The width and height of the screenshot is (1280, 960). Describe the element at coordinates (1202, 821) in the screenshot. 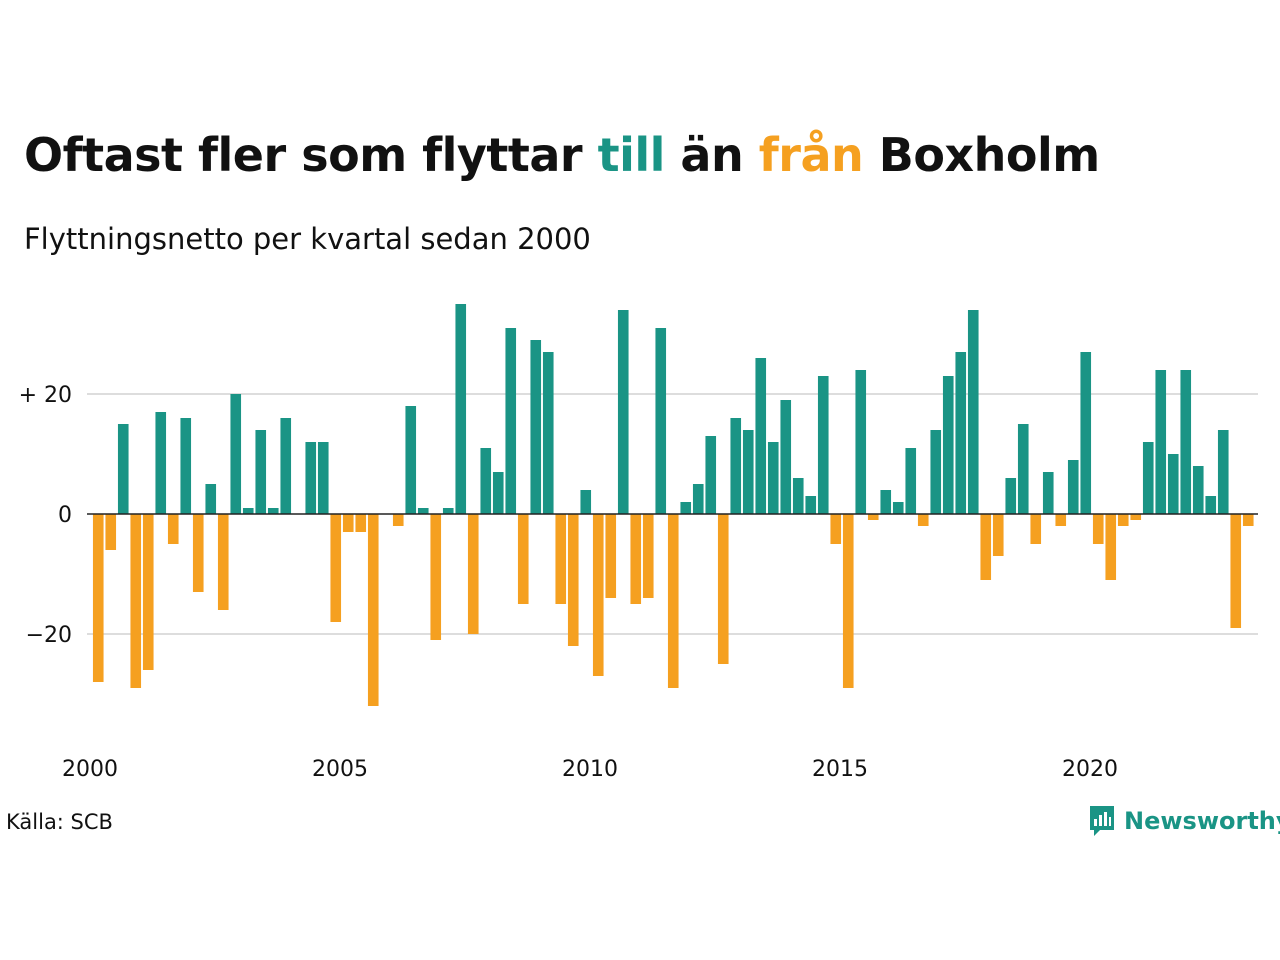

I see `logo-text: Newsworthy` at that location.